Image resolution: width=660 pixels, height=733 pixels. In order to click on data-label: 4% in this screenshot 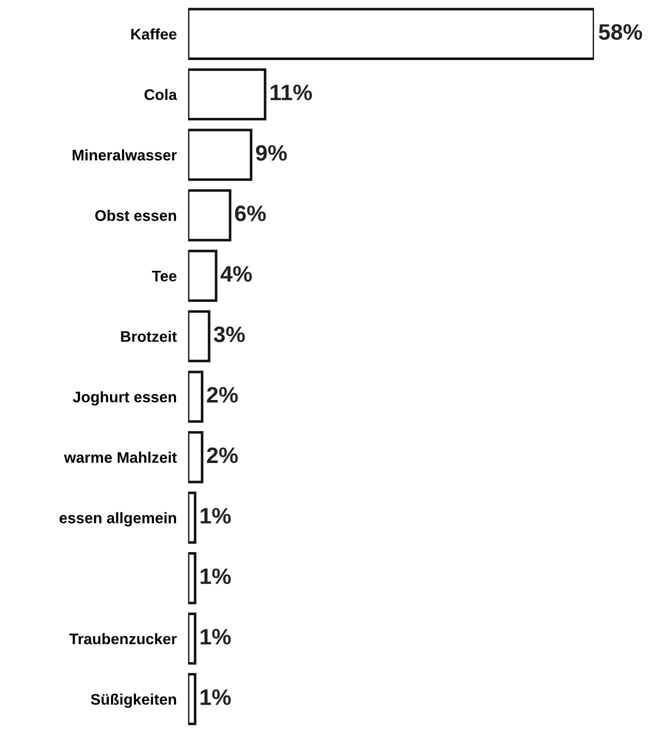, I will do `click(236, 274)`.